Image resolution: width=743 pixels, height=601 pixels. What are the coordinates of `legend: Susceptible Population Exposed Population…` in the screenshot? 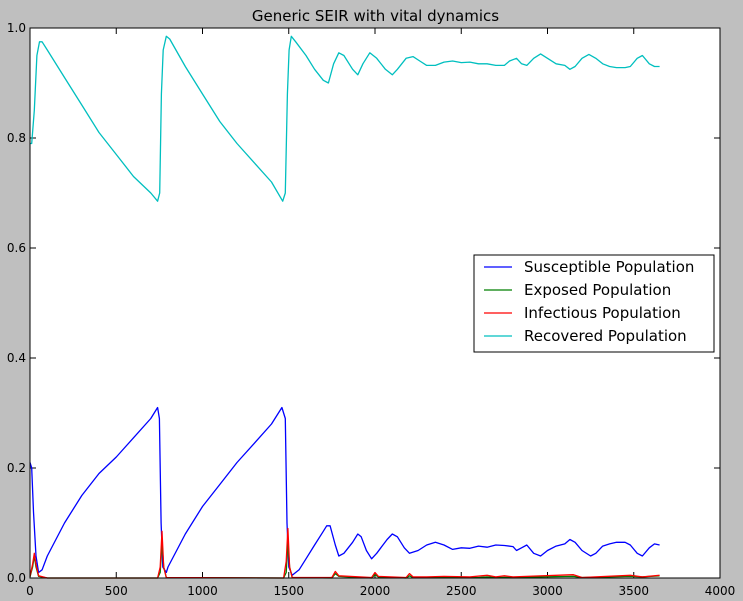 It's located at (594, 303).